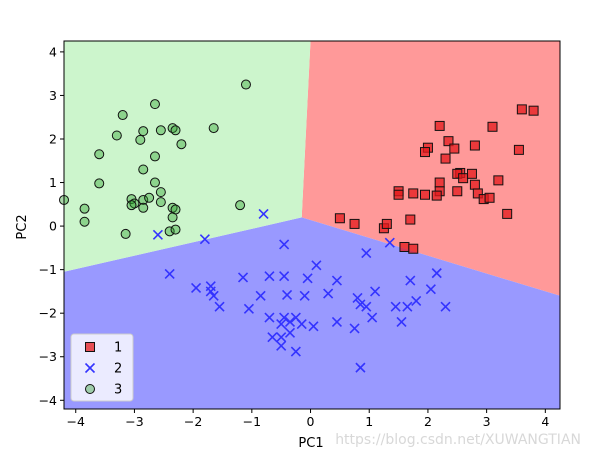  Describe the element at coordinates (53, 182) in the screenshot. I see `y-tick-label: 1` at that location.